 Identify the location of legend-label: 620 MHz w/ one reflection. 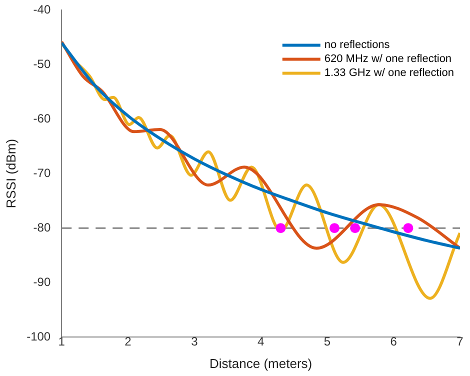
(388, 59).